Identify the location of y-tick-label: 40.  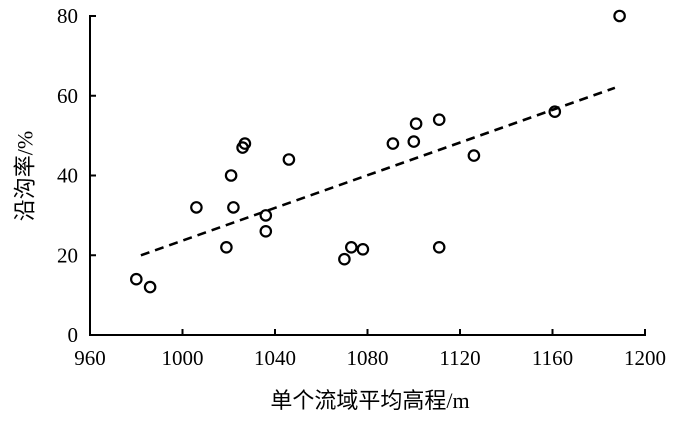
(67, 176).